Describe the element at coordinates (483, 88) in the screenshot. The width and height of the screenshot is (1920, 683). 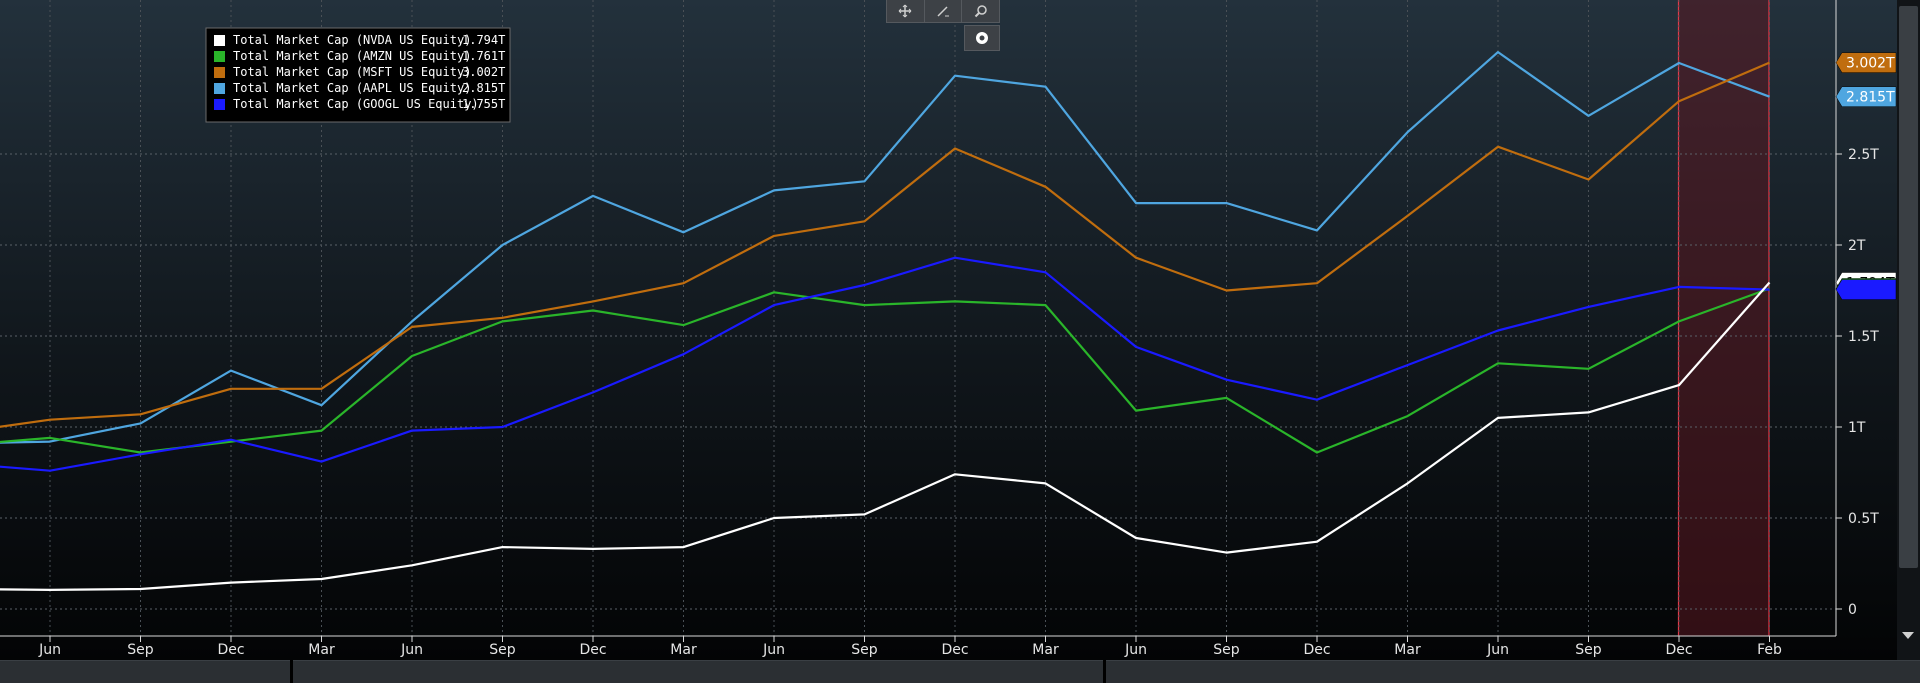
I see `legend-series-value: 2.815T` at that location.